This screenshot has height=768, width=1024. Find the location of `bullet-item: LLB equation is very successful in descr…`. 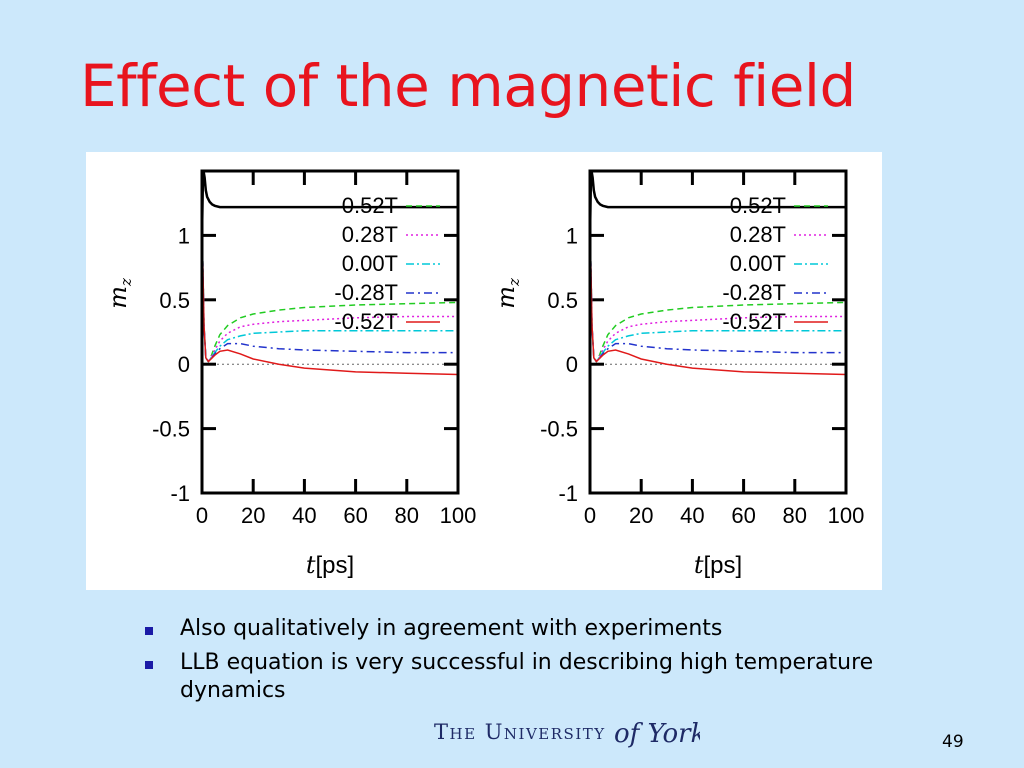

bullet-item: LLB equation is very successful in descr… is located at coordinates (562, 677).